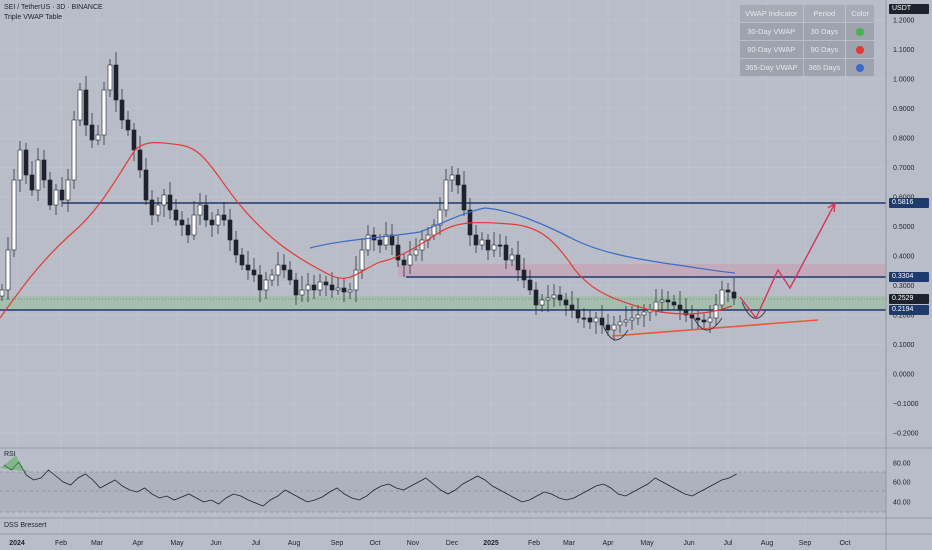  I want to click on price-badge-0-2529: 0.2529, so click(909, 299).